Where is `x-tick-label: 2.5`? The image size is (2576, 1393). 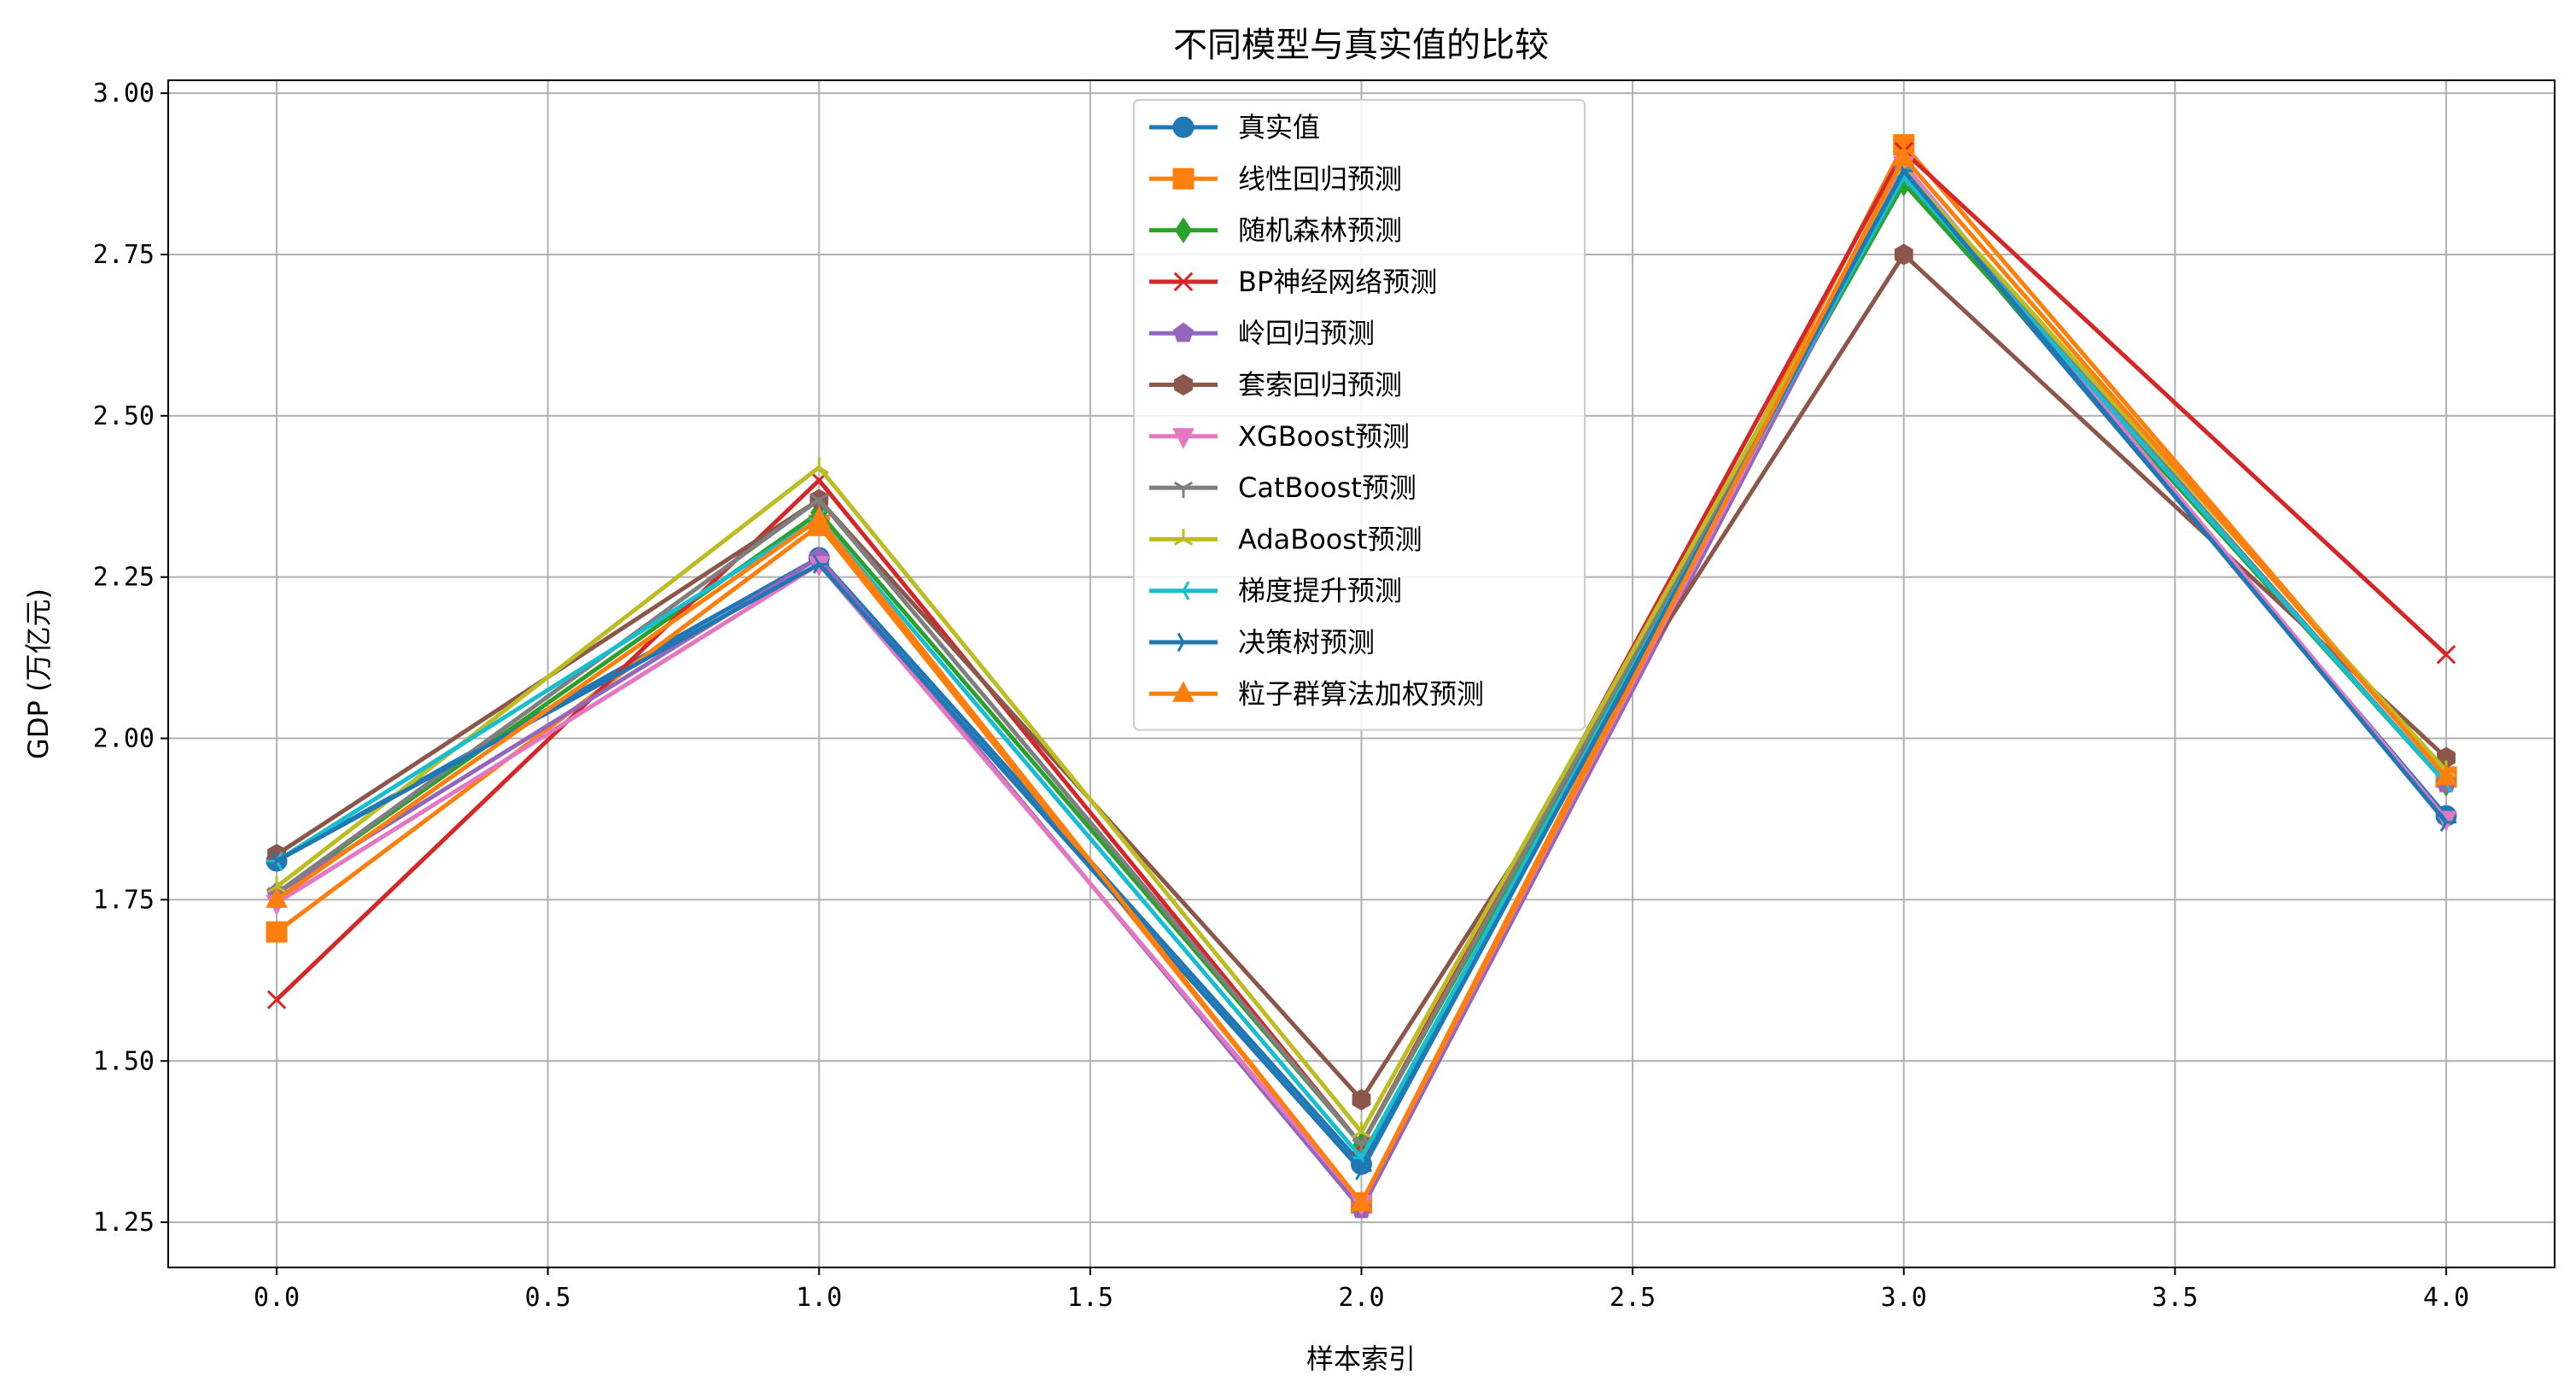
x-tick-label: 2.5 is located at coordinates (1632, 1298).